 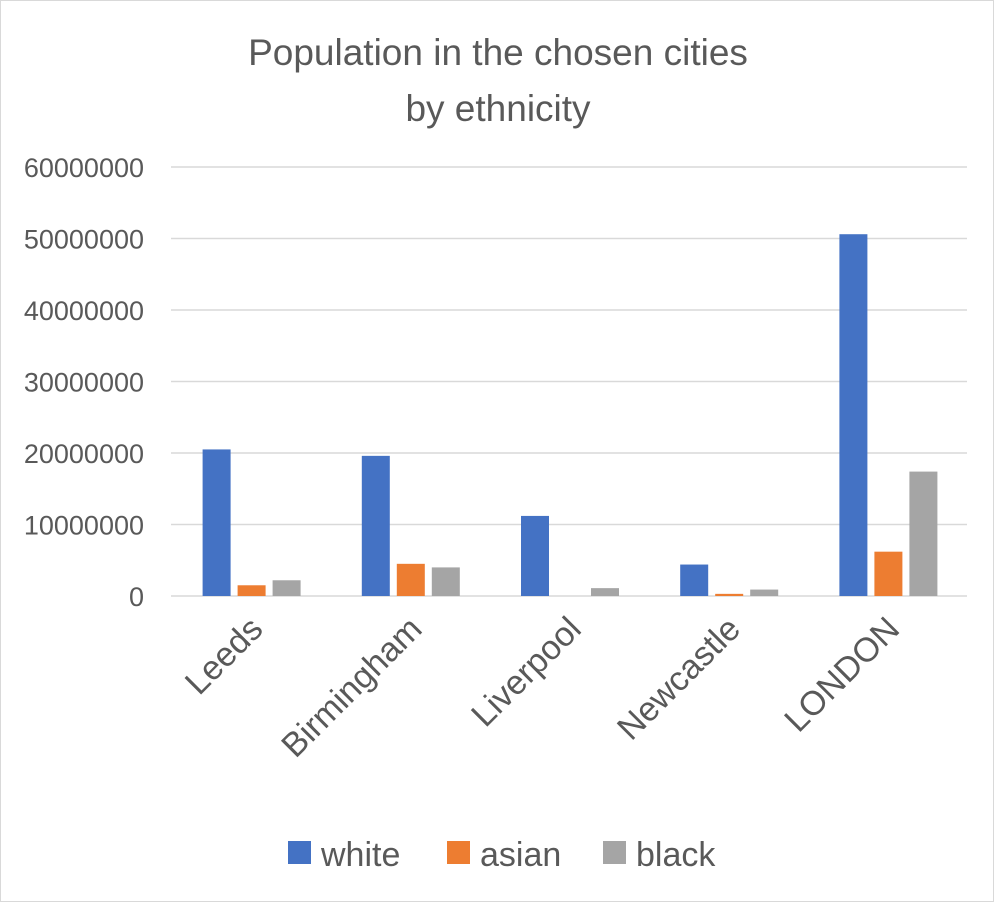 I want to click on bar-white-newcastle, so click(x=694, y=580).